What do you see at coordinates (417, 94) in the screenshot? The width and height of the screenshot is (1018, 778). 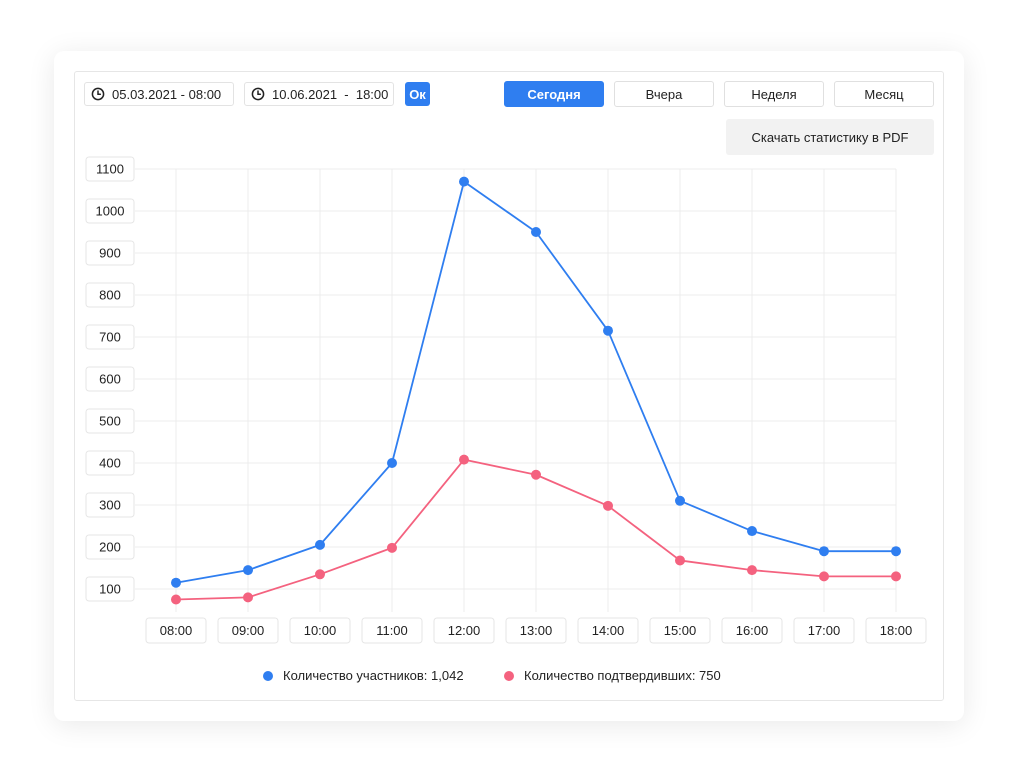 I see `ok-button: Ок` at bounding box center [417, 94].